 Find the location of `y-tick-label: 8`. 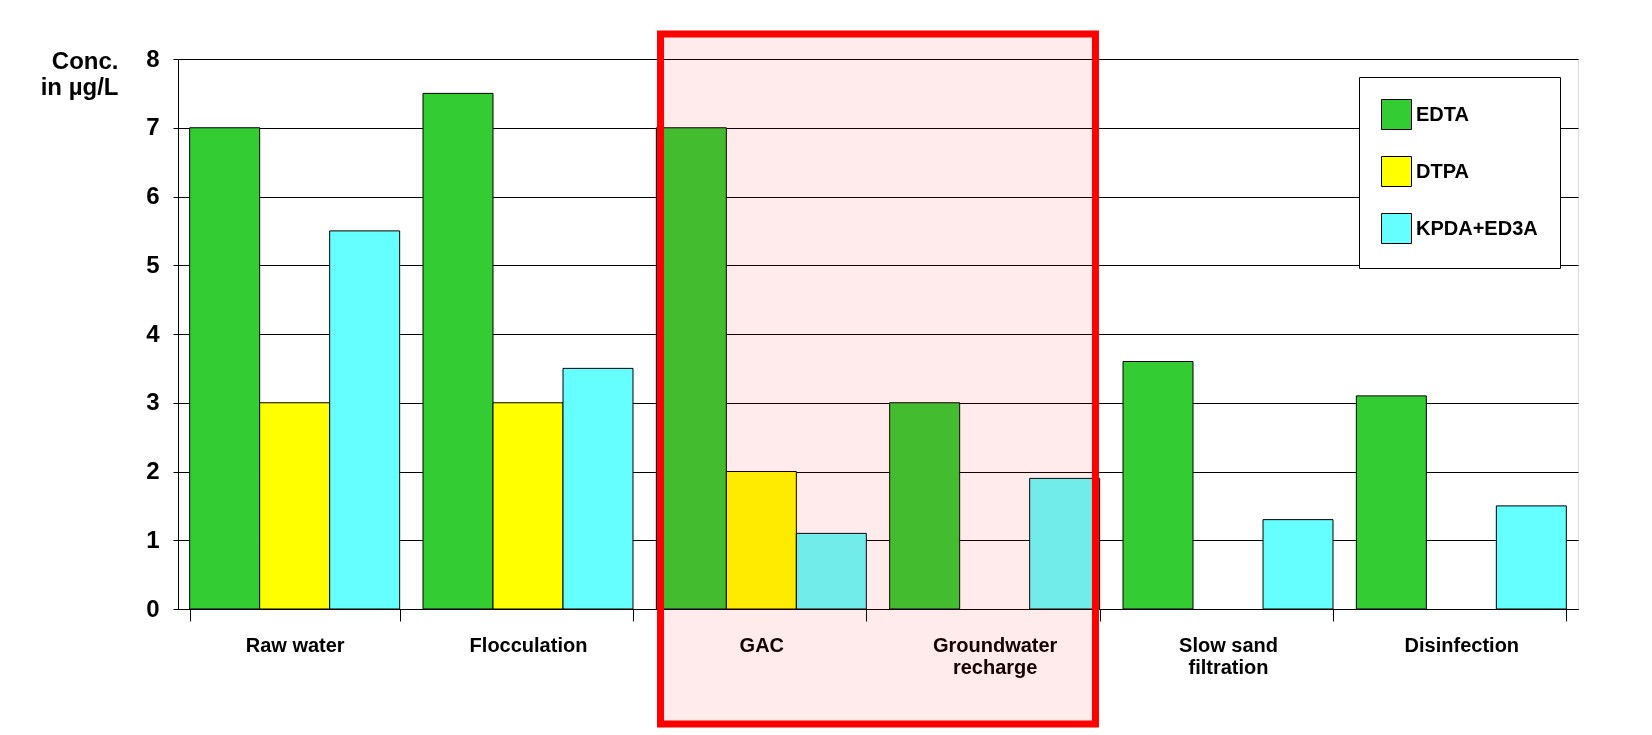

y-tick-label: 8 is located at coordinates (153, 58).